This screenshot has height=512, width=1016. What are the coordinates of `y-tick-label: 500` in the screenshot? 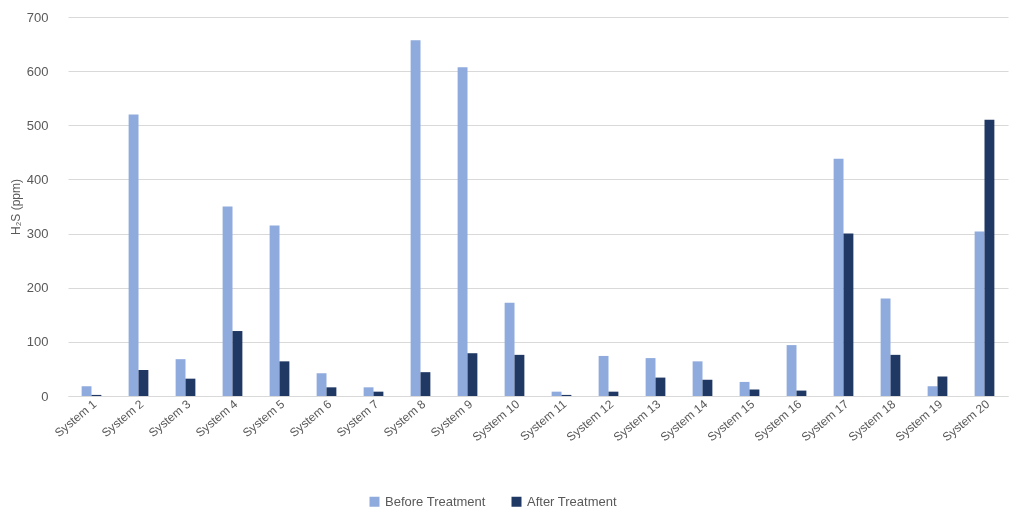 It's located at (37, 125).